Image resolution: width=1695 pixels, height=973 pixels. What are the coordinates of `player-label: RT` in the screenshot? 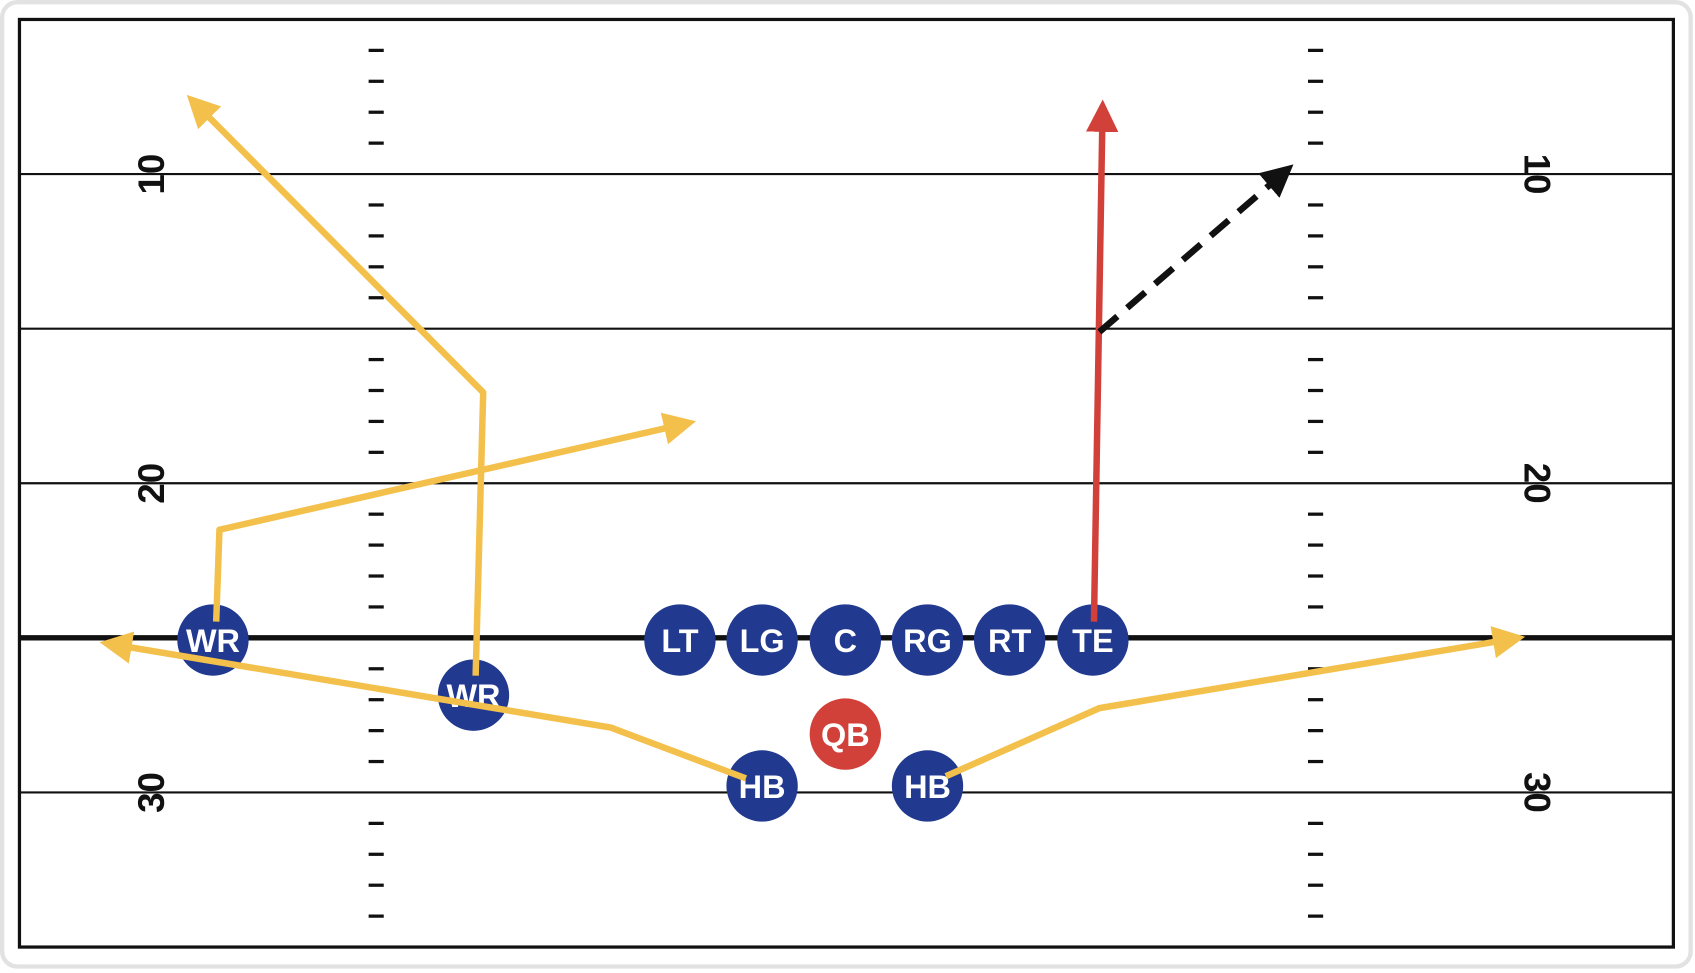 It's located at (1009, 641).